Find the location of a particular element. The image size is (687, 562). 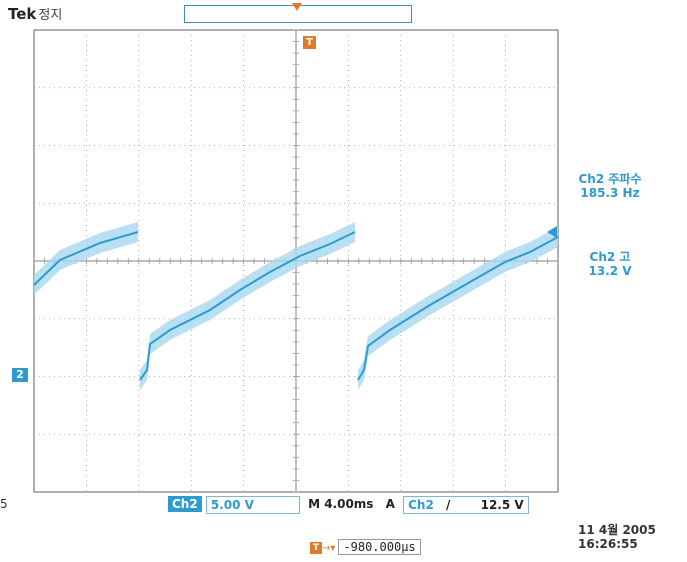

acquisition-mode: A is located at coordinates (390, 504).